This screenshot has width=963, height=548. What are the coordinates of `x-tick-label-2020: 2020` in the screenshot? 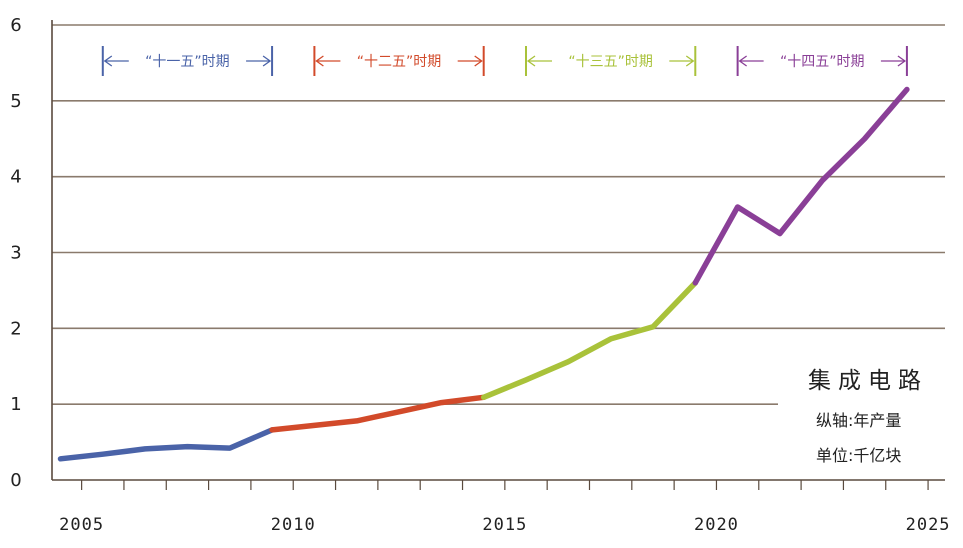 It's located at (716, 525).